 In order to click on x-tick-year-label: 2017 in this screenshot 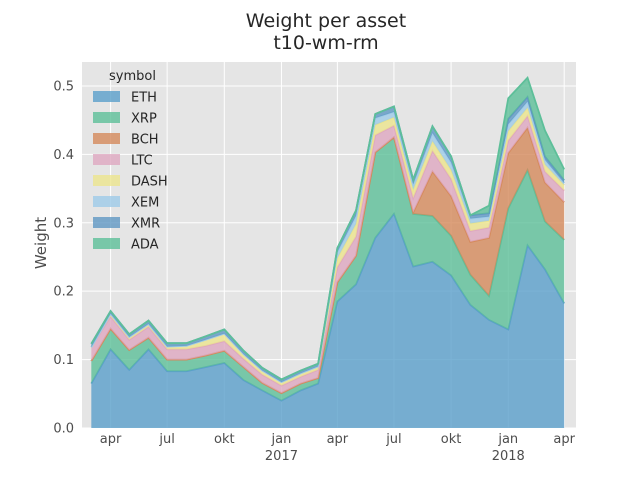, I will do `click(281, 456)`.